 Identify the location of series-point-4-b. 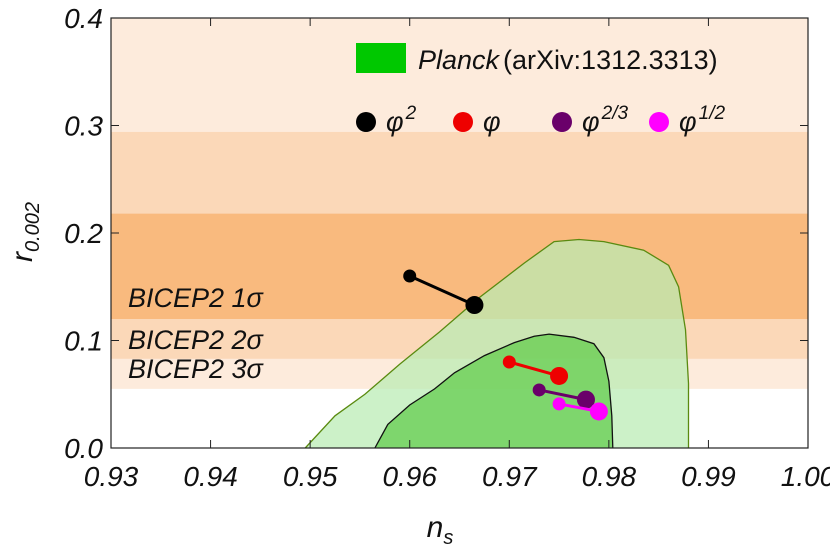
(598, 411).